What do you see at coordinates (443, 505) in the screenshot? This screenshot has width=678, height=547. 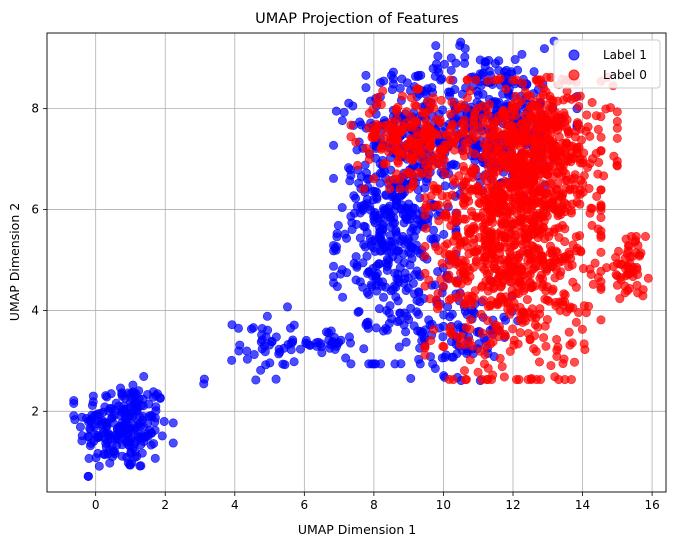 I see `x-tick-label: 10` at bounding box center [443, 505].